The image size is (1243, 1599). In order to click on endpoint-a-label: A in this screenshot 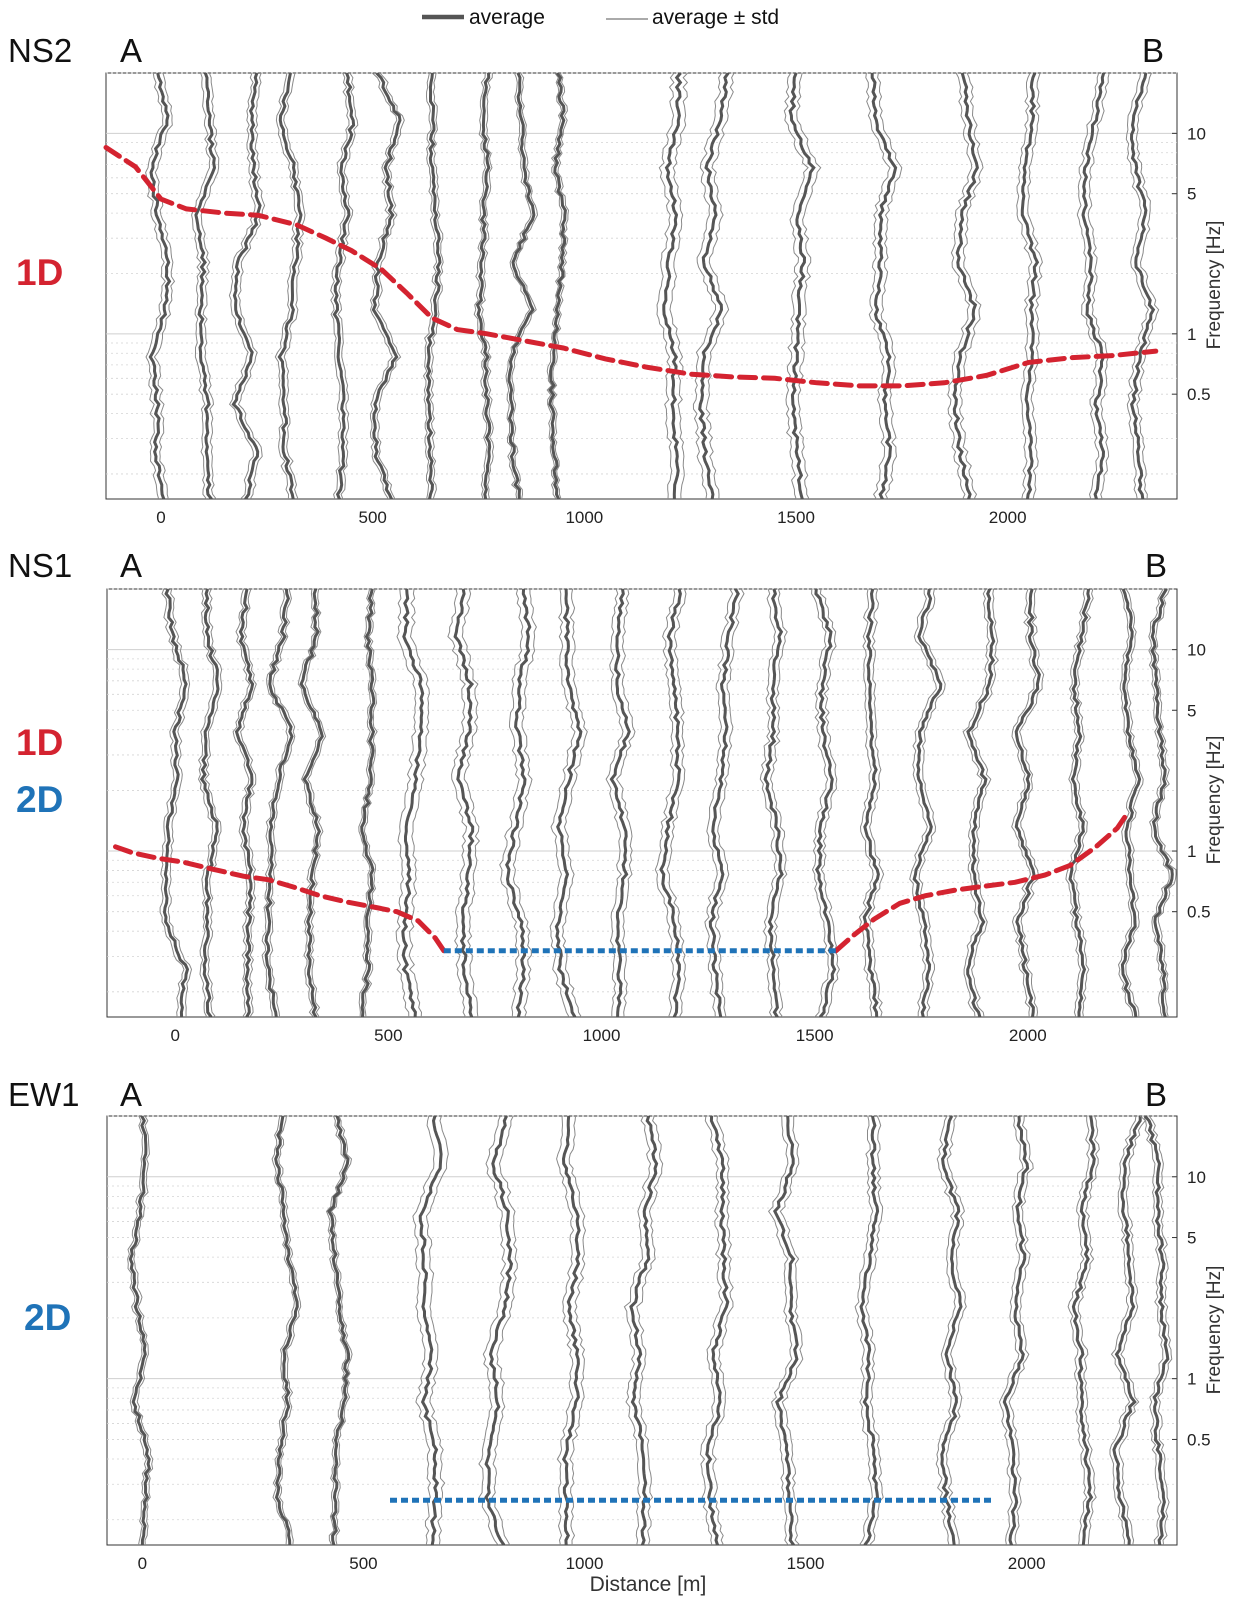, I will do `click(131, 50)`.